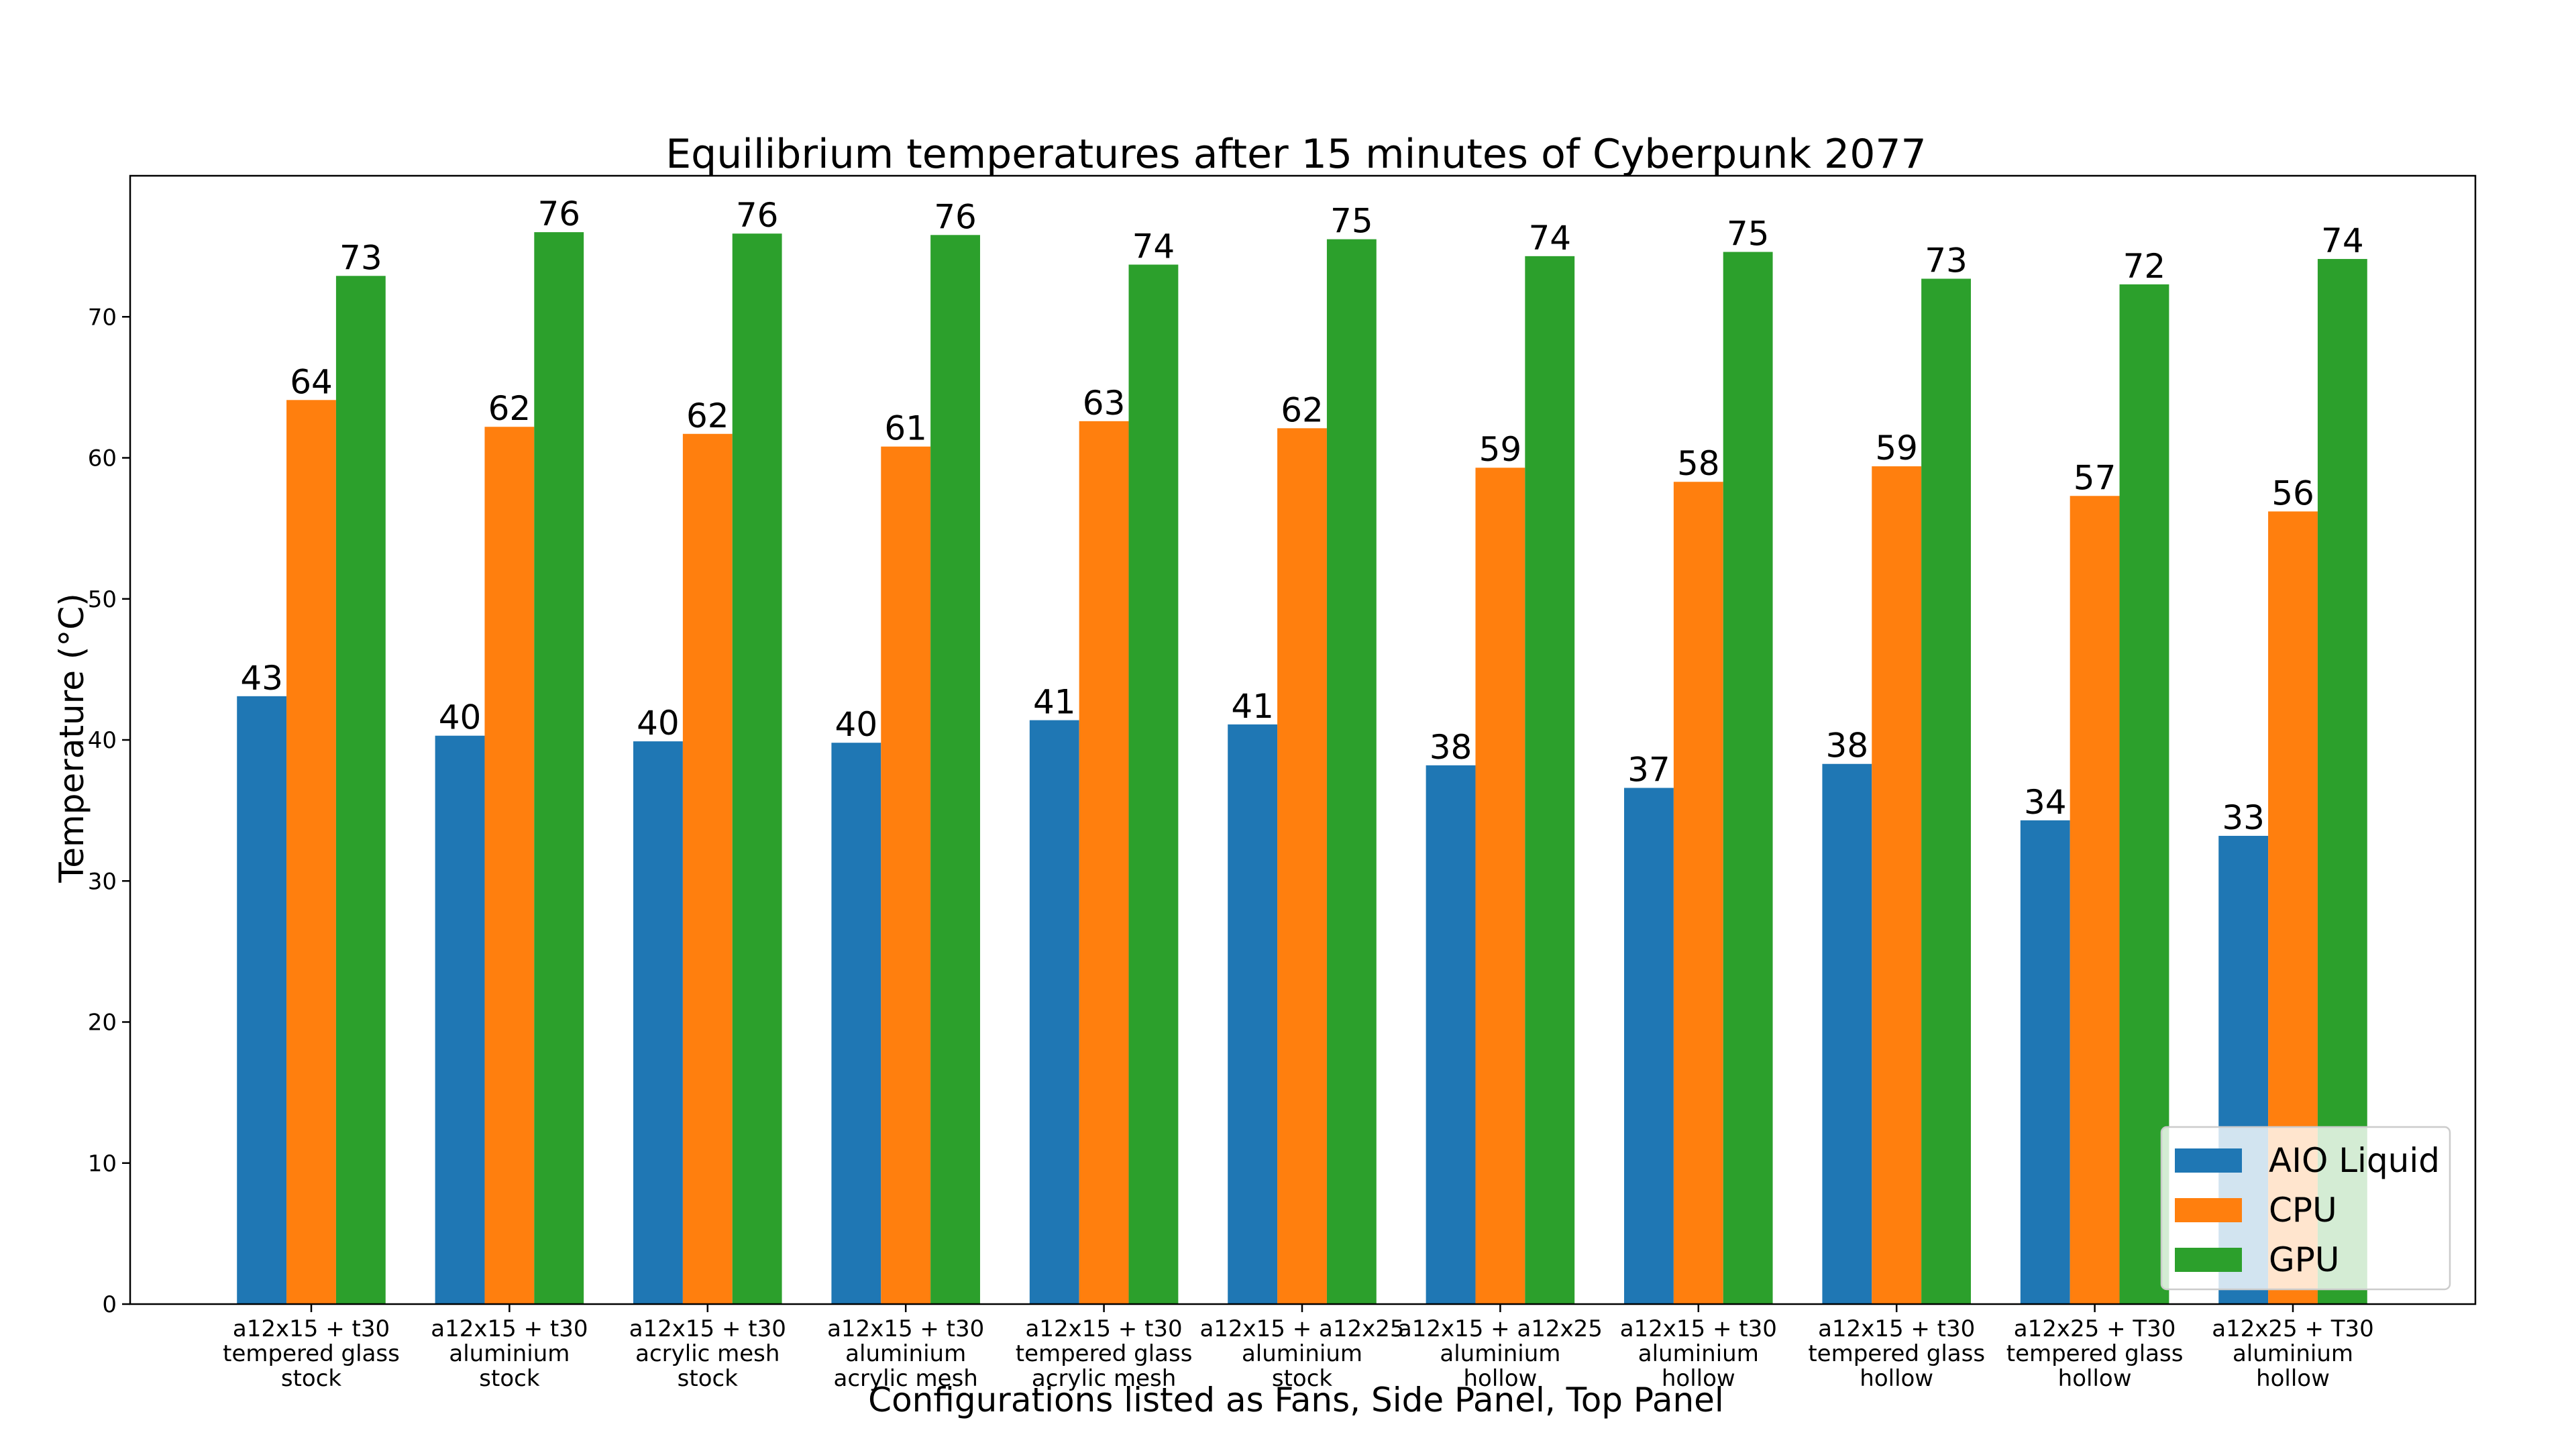  What do you see at coordinates (2095, 477) in the screenshot?
I see `bar-value-label: 57` at bounding box center [2095, 477].